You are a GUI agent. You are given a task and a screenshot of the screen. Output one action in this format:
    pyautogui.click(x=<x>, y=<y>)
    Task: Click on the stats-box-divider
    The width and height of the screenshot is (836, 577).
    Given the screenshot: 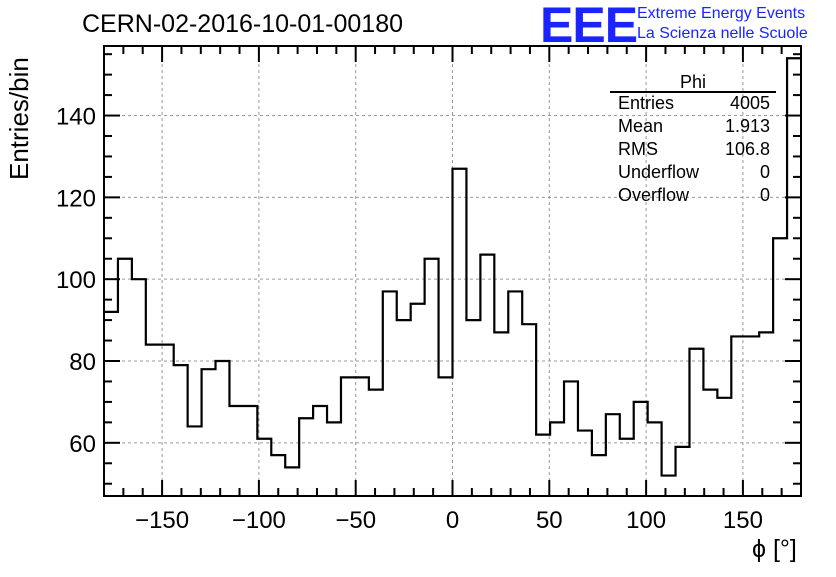 What is the action you would take?
    pyautogui.click(x=693, y=92)
    